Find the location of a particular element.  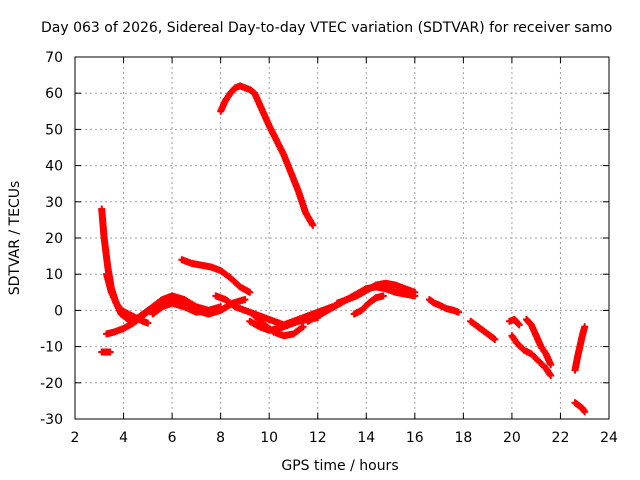

x-tick-label: 14 is located at coordinates (366, 438).